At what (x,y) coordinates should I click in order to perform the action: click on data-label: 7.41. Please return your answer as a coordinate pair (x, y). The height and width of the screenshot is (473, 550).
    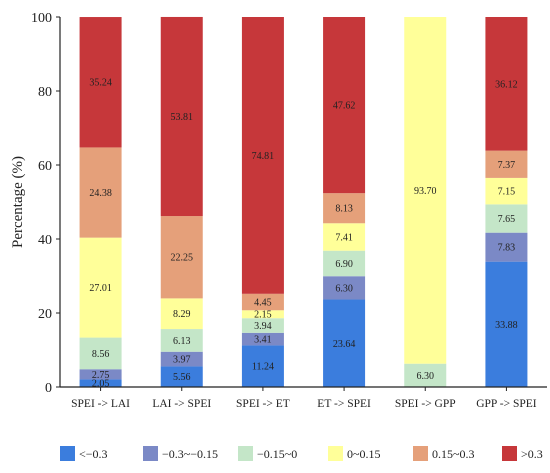
    Looking at the image, I should click on (344, 237).